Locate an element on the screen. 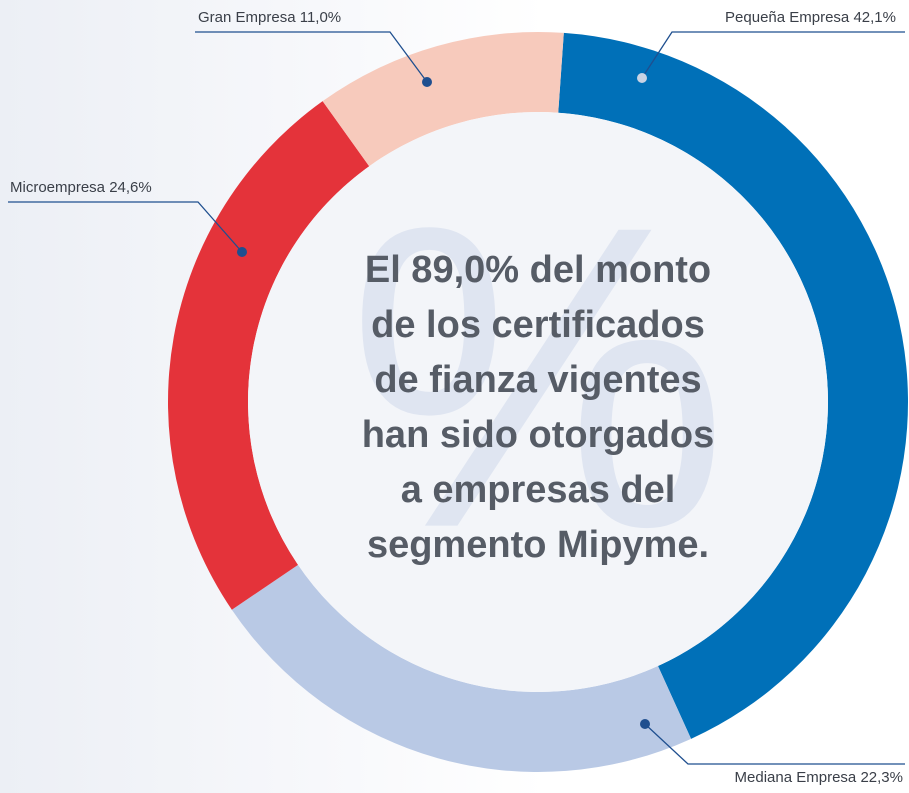 This screenshot has height=793, width=909. center-line: de fianza vigentes is located at coordinates (537, 380).